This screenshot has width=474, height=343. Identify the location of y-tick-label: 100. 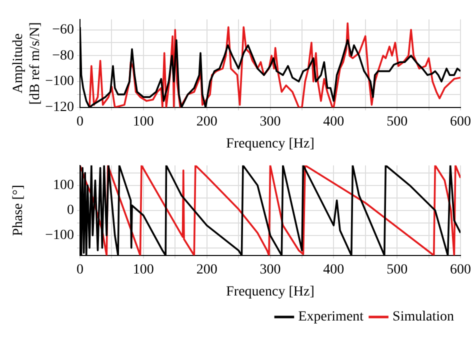
(63, 186).